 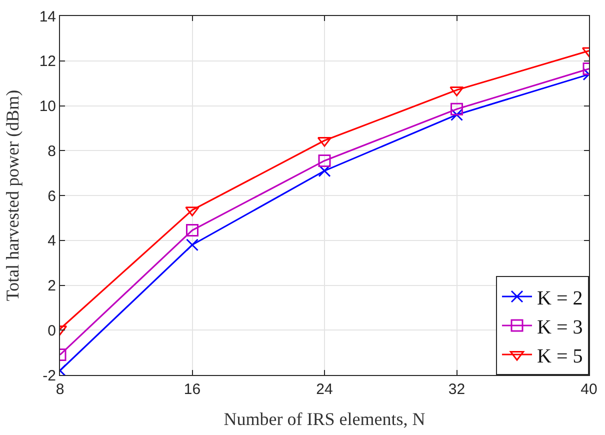 What do you see at coordinates (324, 389) in the screenshot?
I see `x-tick-label: 24` at bounding box center [324, 389].